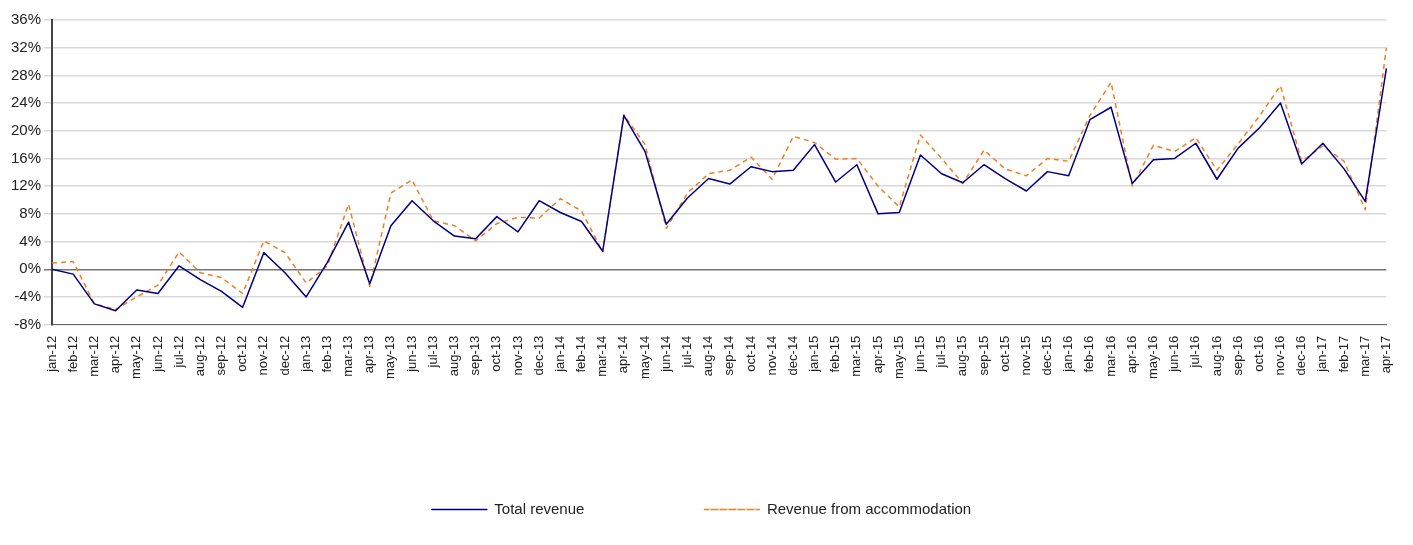 Image resolution: width=1413 pixels, height=545 pixels. Describe the element at coordinates (869, 508) in the screenshot. I see `legend-label: Revenue from accommodation` at that location.